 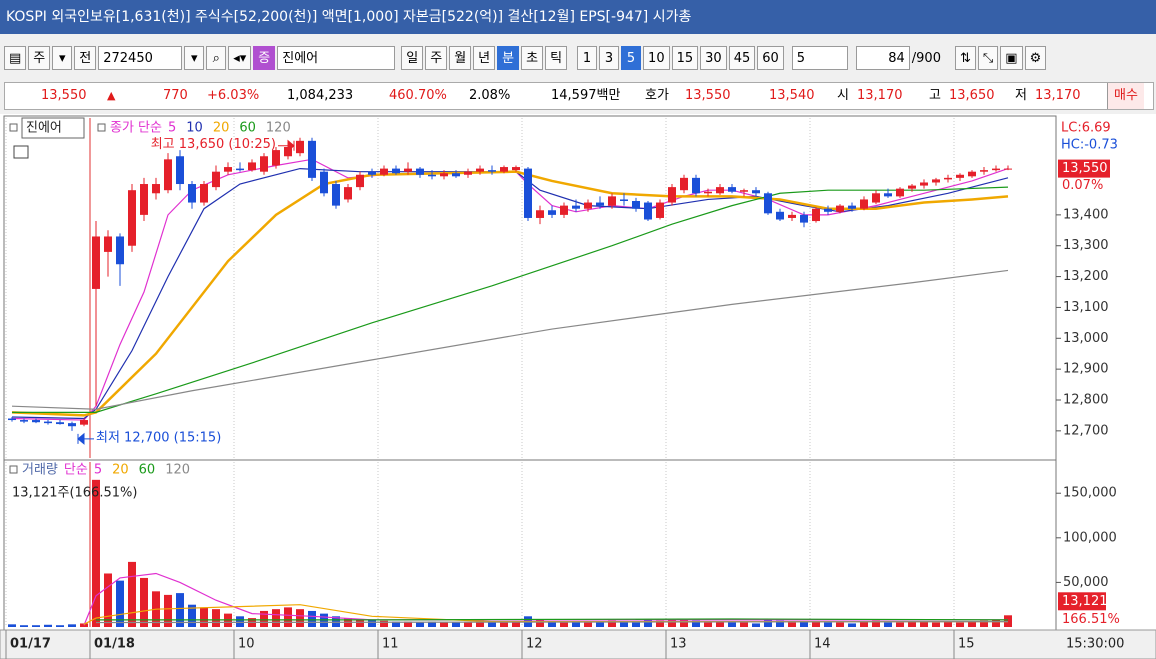 I want to click on y-tick-label: 150,000, so click(x=1090, y=493).